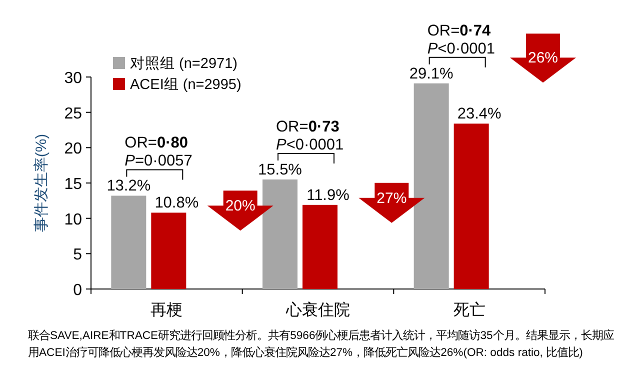 This screenshot has width=634, height=374. Describe the element at coordinates (184, 63) in the screenshot. I see `legend-label: 对照组 (n=2971)` at that location.